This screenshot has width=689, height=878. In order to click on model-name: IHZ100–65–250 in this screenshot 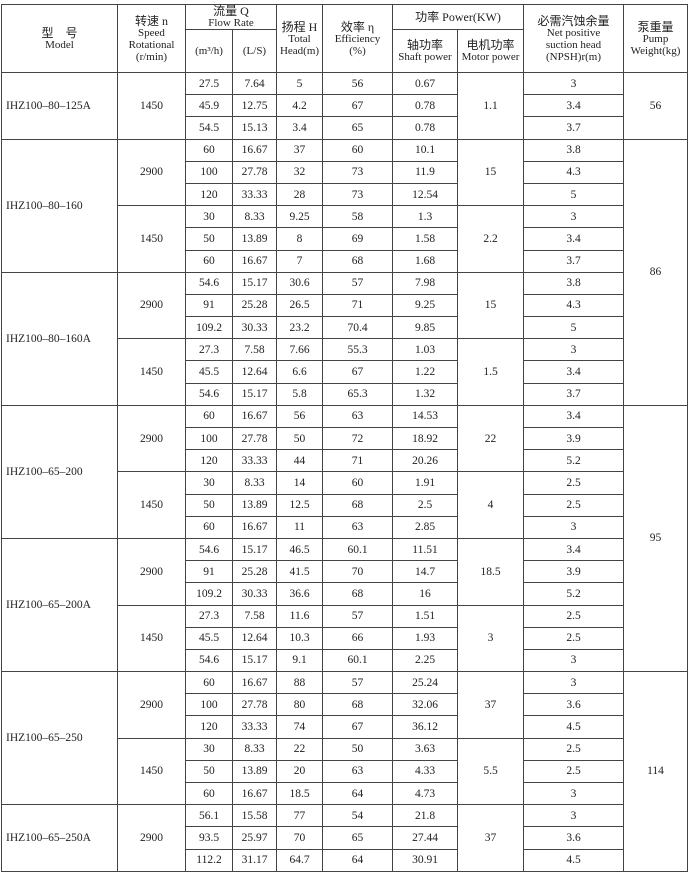, I will do `click(59, 738)`.